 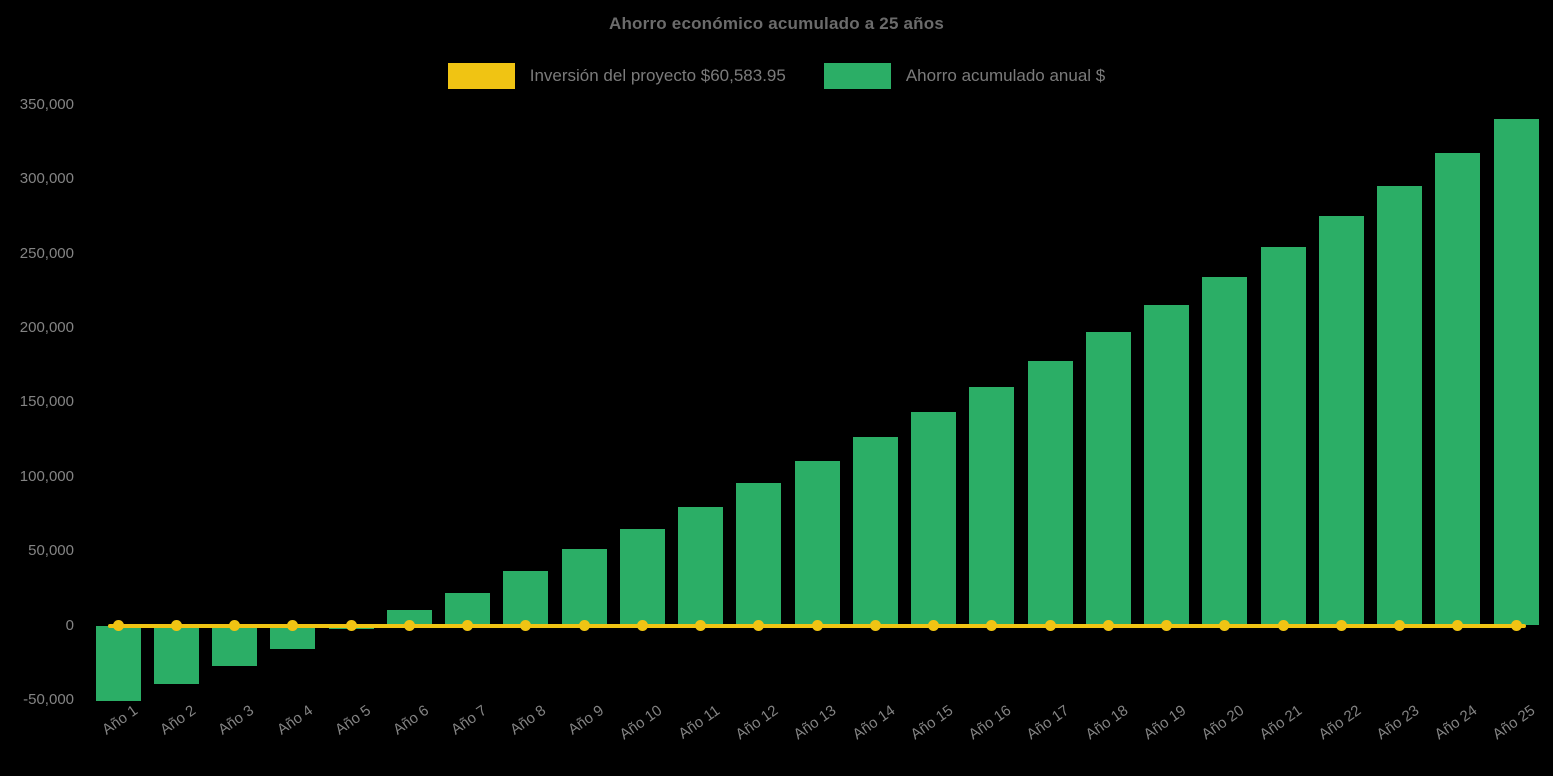 What do you see at coordinates (46, 253) in the screenshot?
I see `y-tick-label: 250,000` at bounding box center [46, 253].